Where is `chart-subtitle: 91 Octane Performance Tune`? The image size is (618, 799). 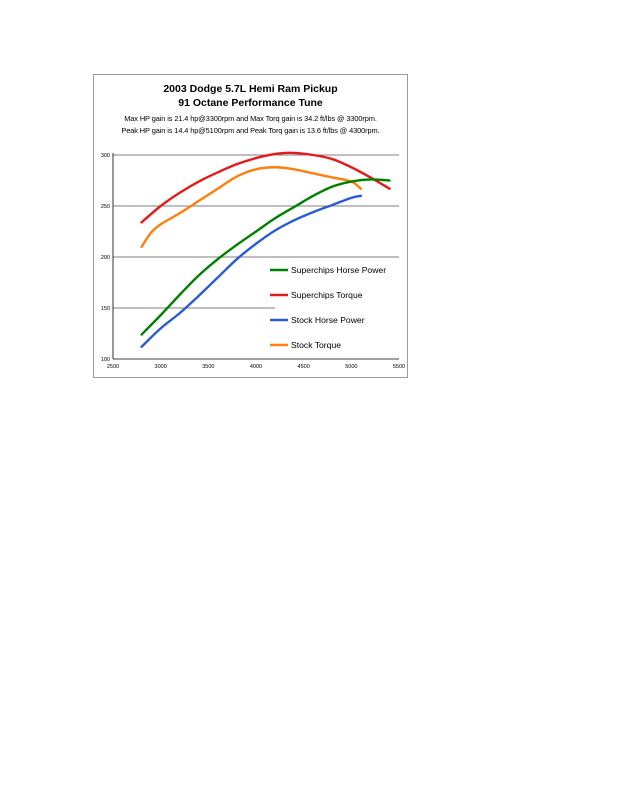
chart-subtitle: 91 Octane Performance Tune is located at coordinates (250, 103).